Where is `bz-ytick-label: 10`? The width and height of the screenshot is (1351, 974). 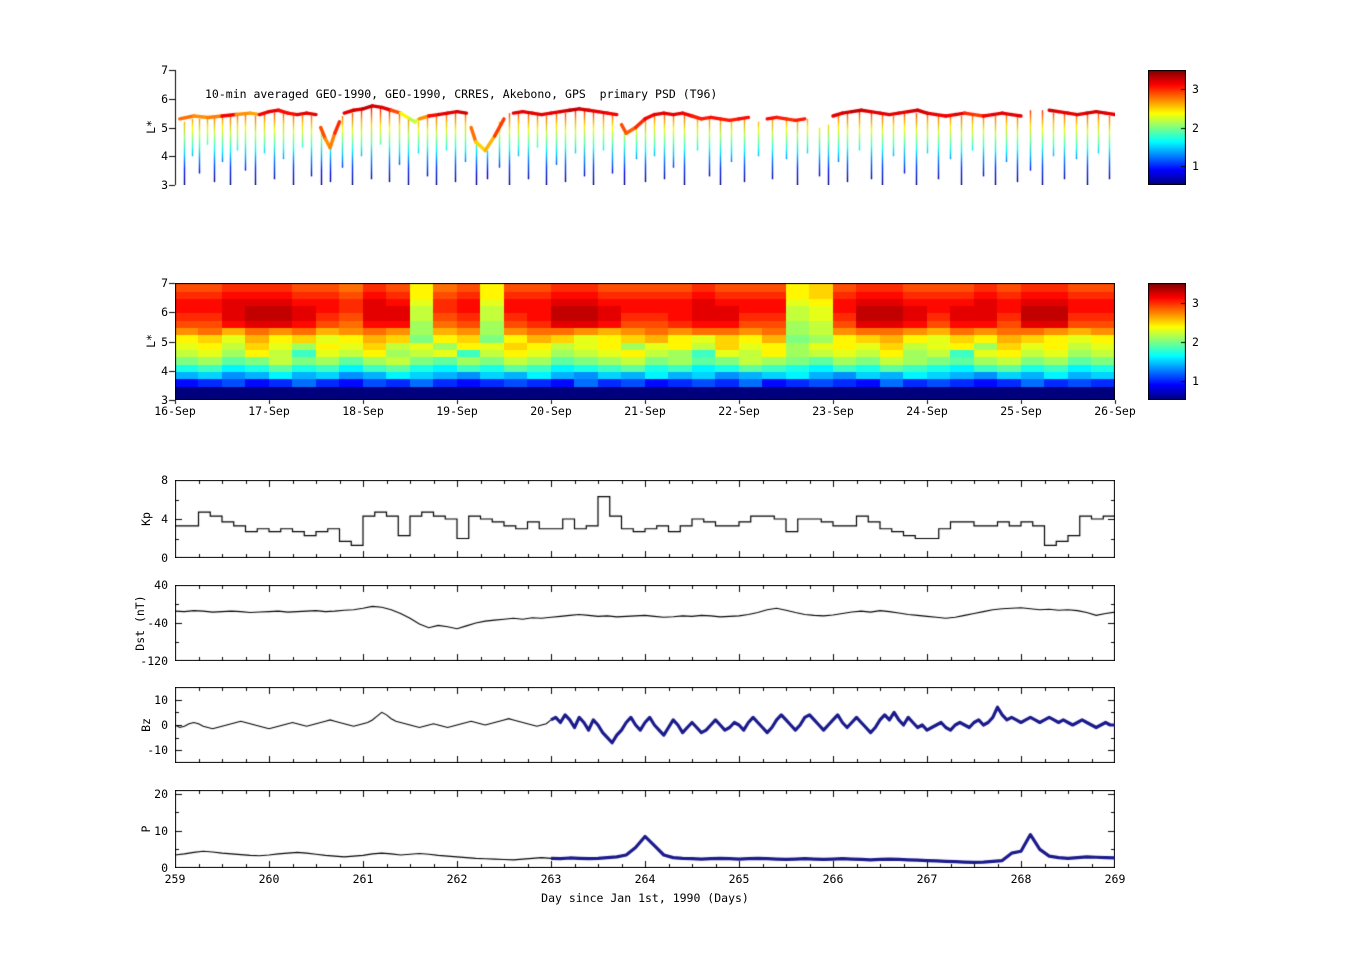 bz-ytick-label: 10 is located at coordinates (161, 699).